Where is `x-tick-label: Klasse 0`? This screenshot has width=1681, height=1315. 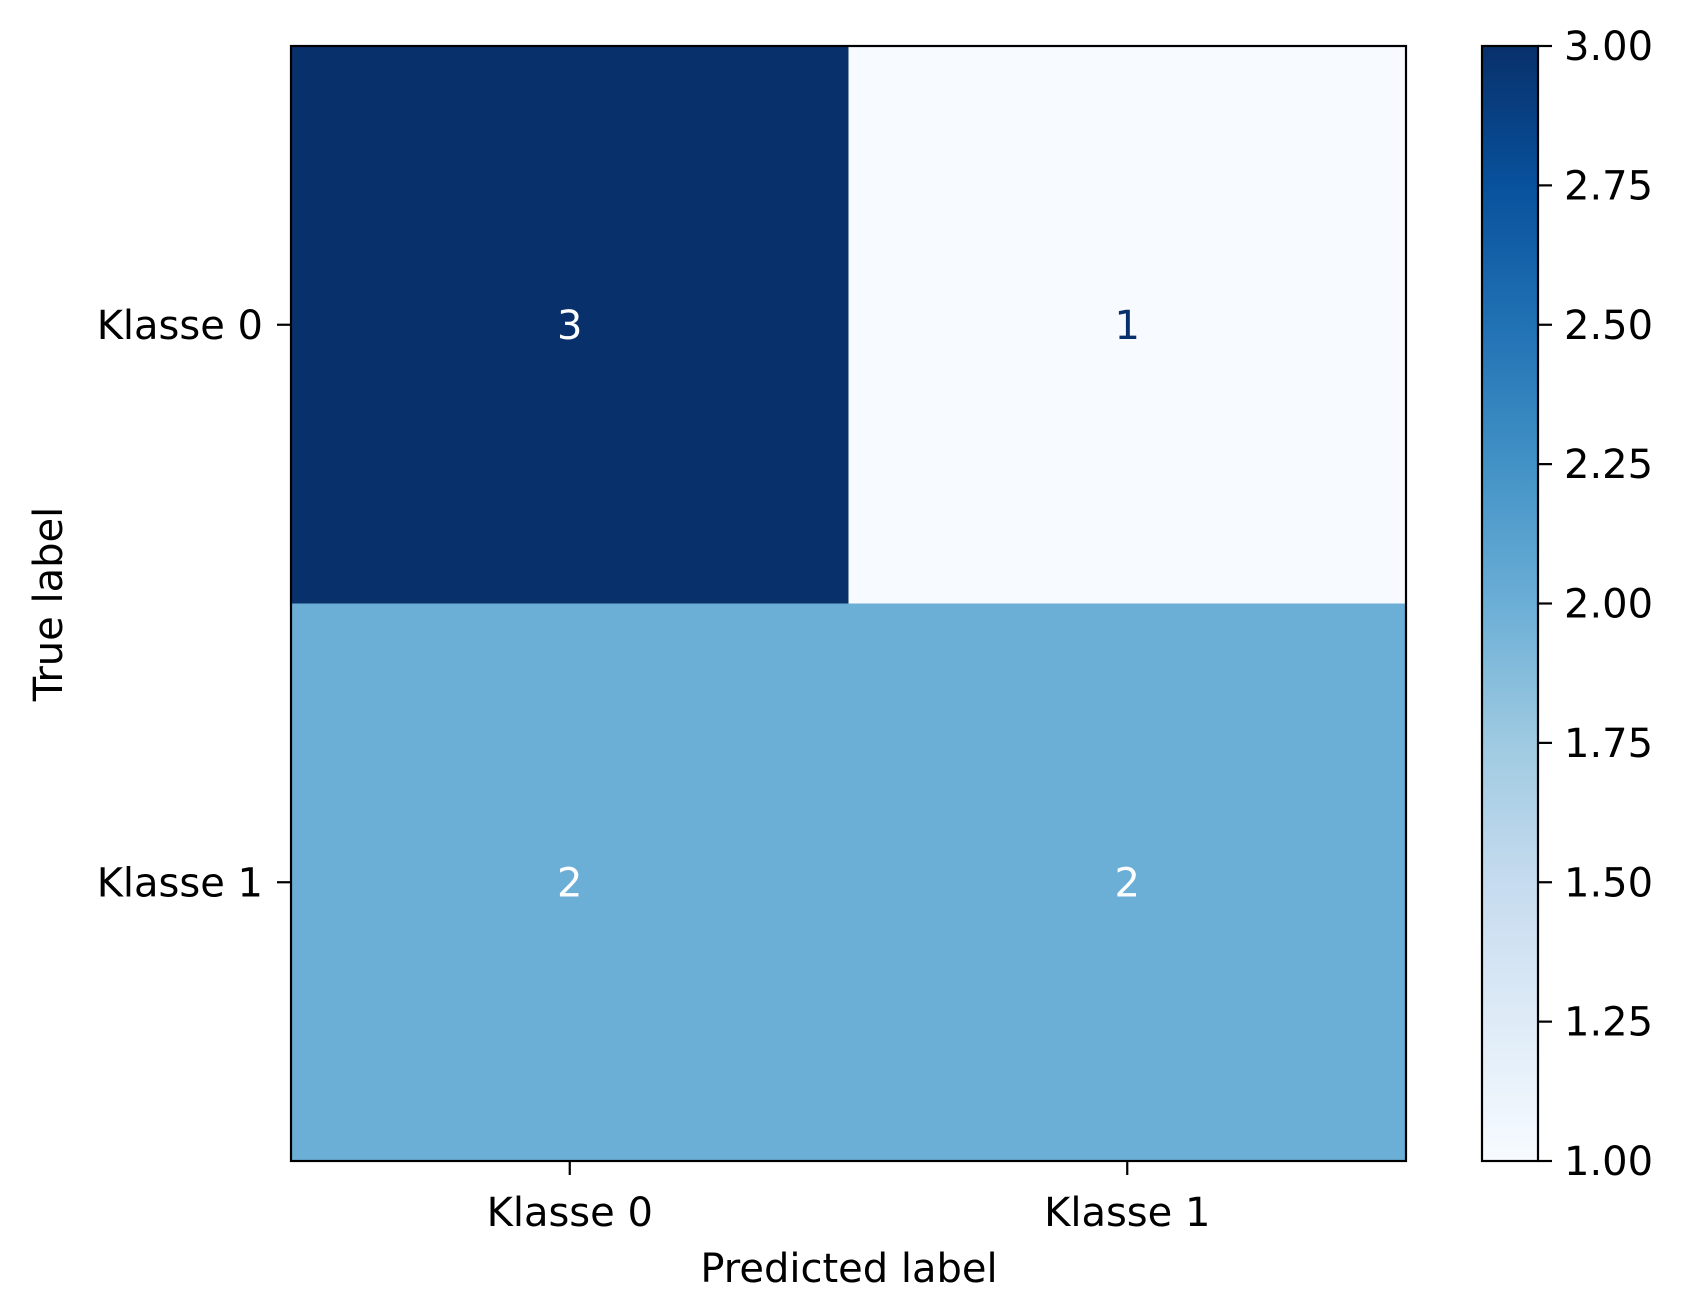 x-tick-label: Klasse 0 is located at coordinates (570, 1213).